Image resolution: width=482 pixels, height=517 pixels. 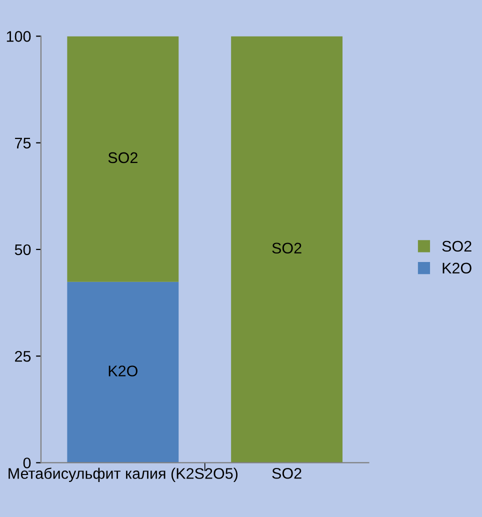 What do you see at coordinates (18, 36) in the screenshot?
I see `y-tick-label: 100` at bounding box center [18, 36].